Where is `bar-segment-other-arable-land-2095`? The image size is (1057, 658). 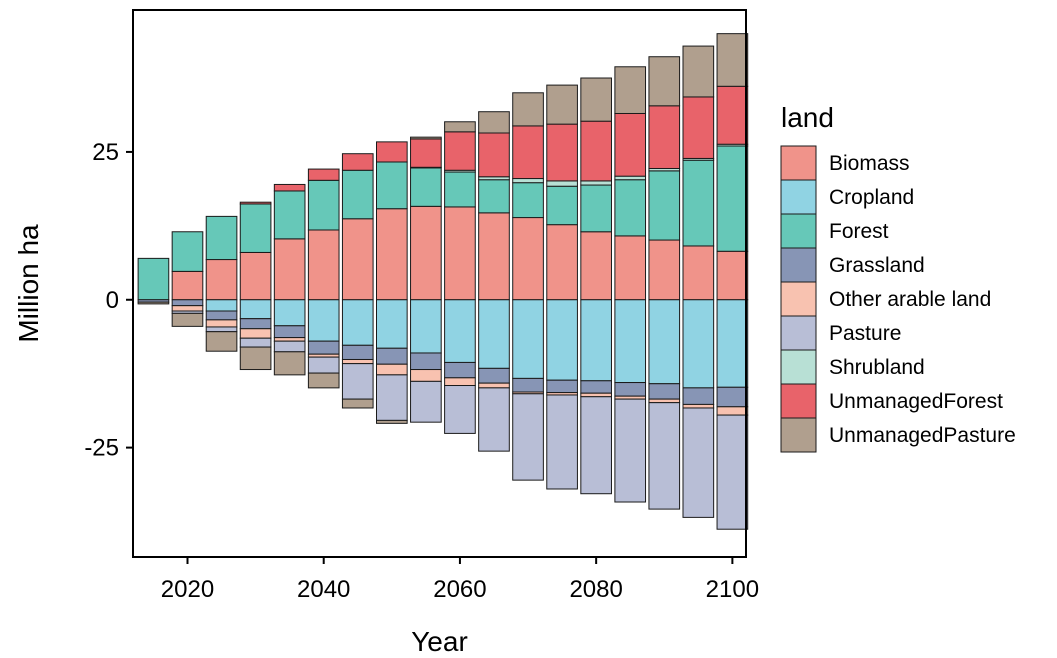
bar-segment-other-arable-land-2095 is located at coordinates (698, 406).